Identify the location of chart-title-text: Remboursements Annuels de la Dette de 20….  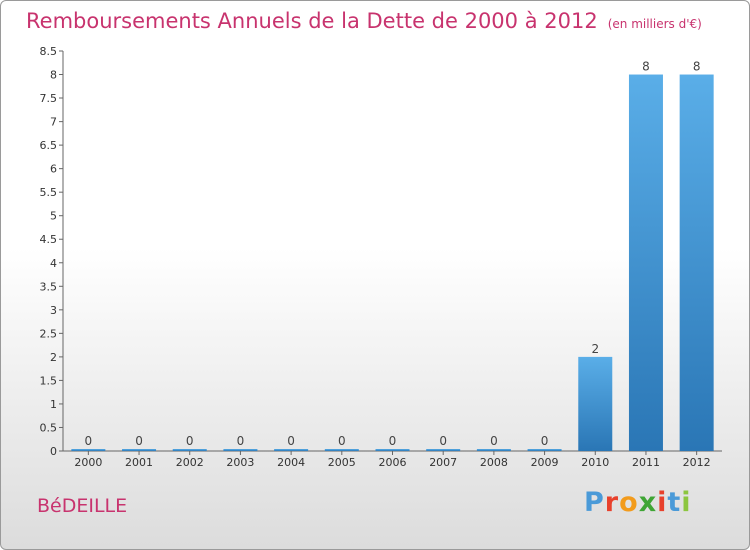
(312, 21).